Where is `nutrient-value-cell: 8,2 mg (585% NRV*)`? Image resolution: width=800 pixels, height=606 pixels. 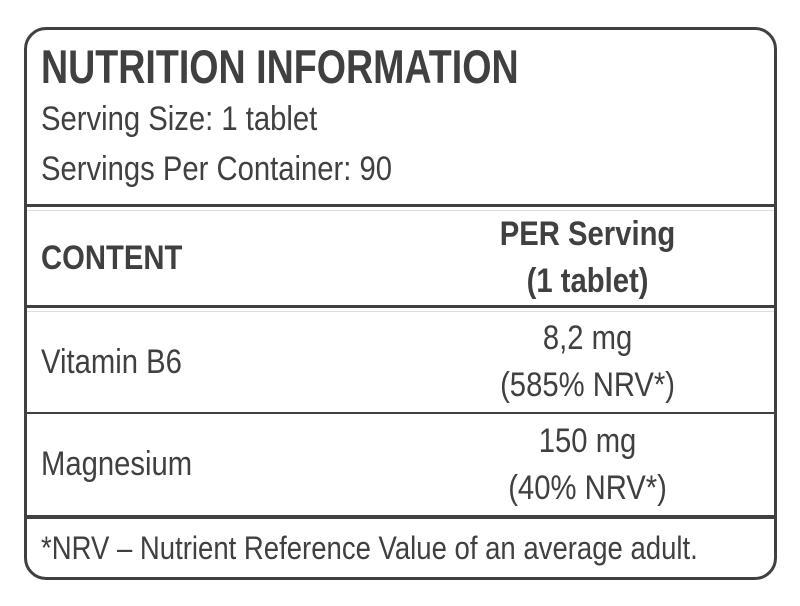
nutrient-value-cell: 8,2 mg (585% NRV*) is located at coordinates (587, 362).